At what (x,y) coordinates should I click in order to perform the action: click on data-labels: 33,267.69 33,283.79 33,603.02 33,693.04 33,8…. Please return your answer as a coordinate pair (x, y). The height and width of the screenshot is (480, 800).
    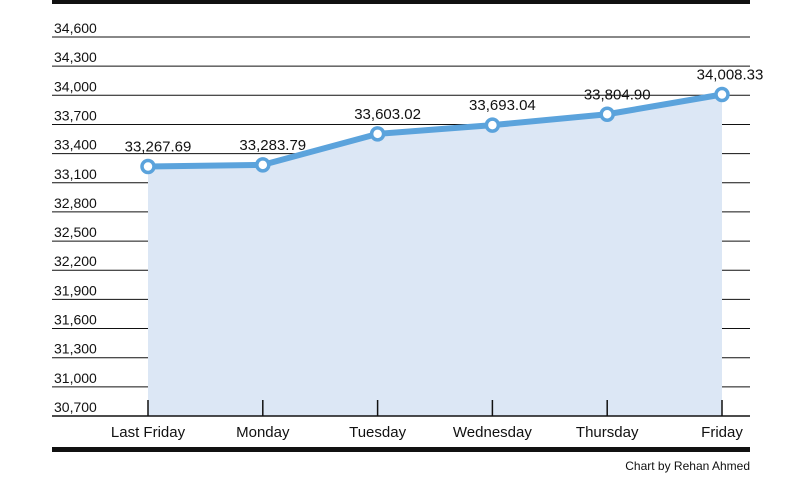
    Looking at the image, I should click on (444, 110).